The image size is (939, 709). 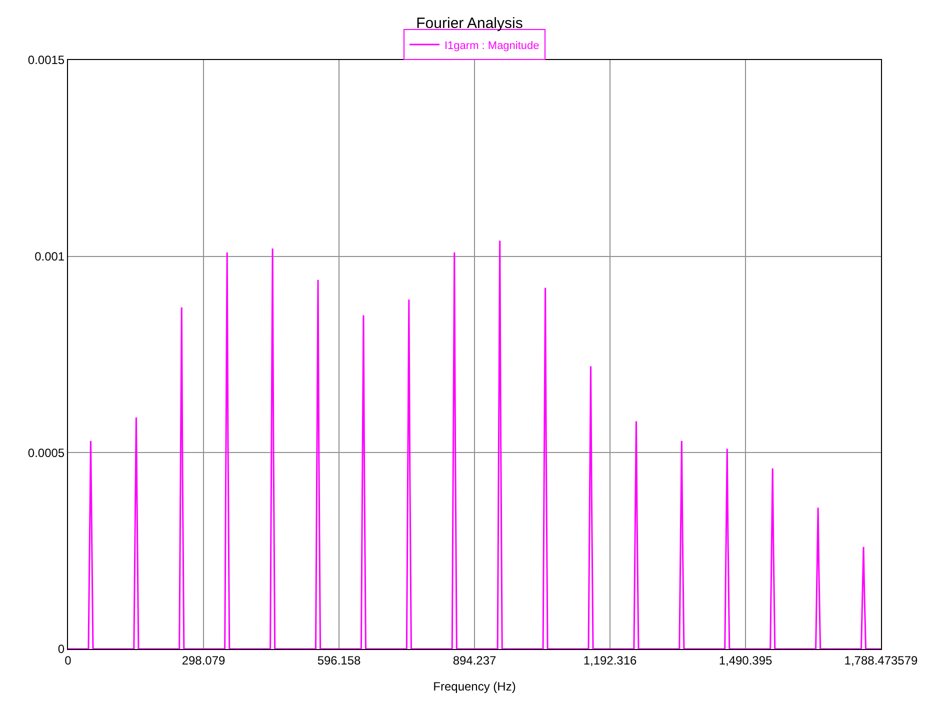 I want to click on x-tick-label: 298.079, so click(x=204, y=660).